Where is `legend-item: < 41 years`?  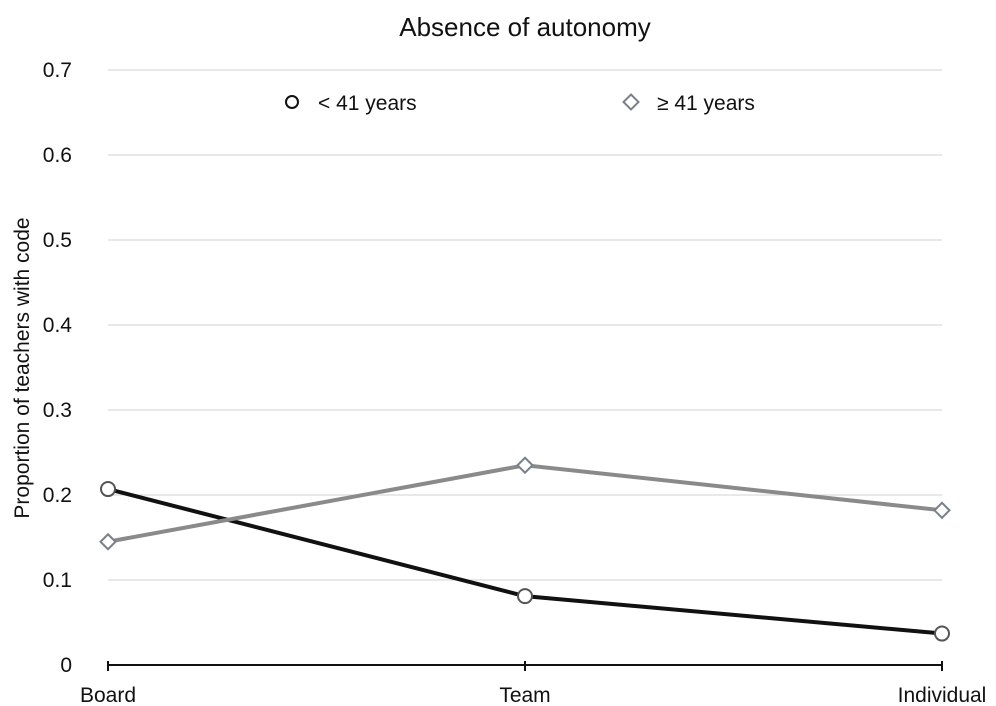
legend-item: < 41 years is located at coordinates (351, 103).